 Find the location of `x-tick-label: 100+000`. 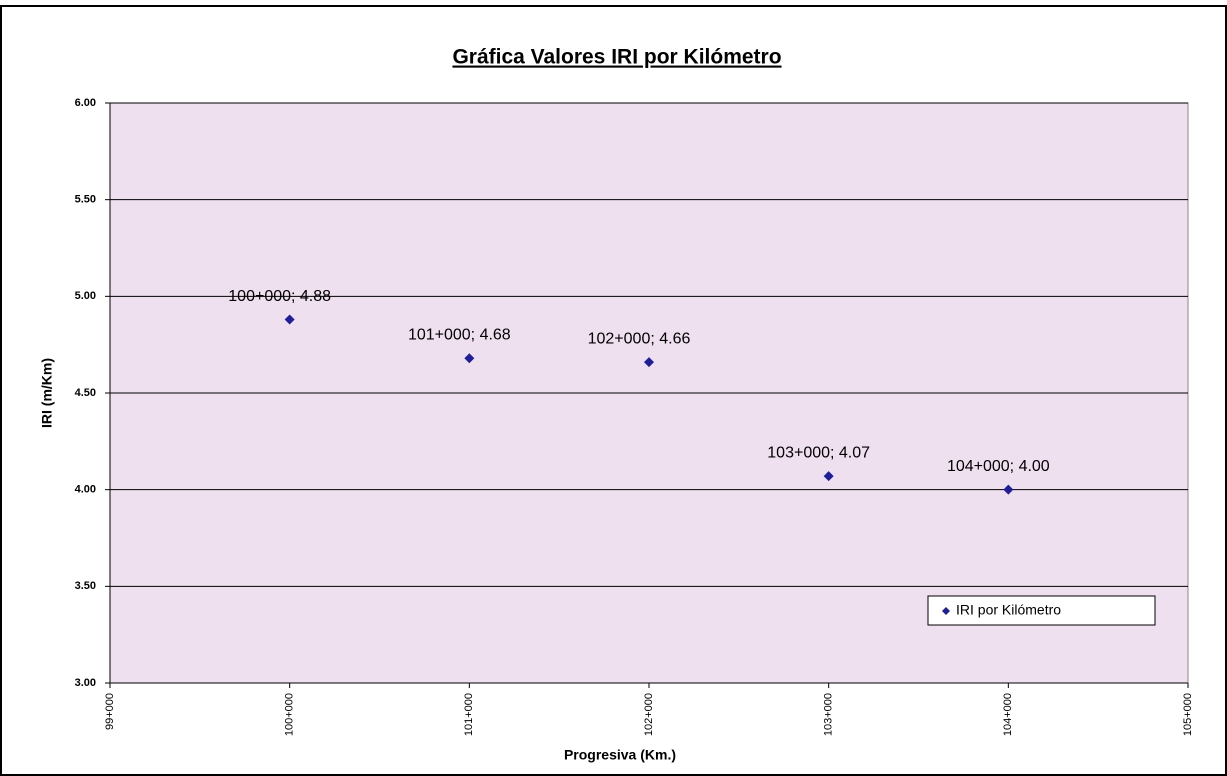

x-tick-label: 100+000 is located at coordinates (290, 714).